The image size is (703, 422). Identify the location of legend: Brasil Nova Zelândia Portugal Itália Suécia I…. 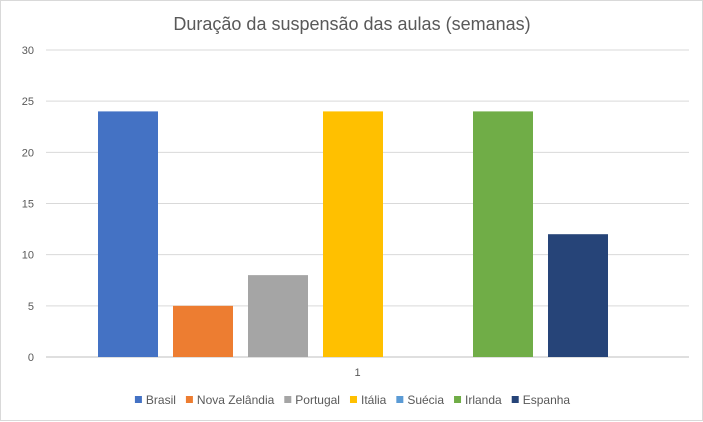
(352, 400).